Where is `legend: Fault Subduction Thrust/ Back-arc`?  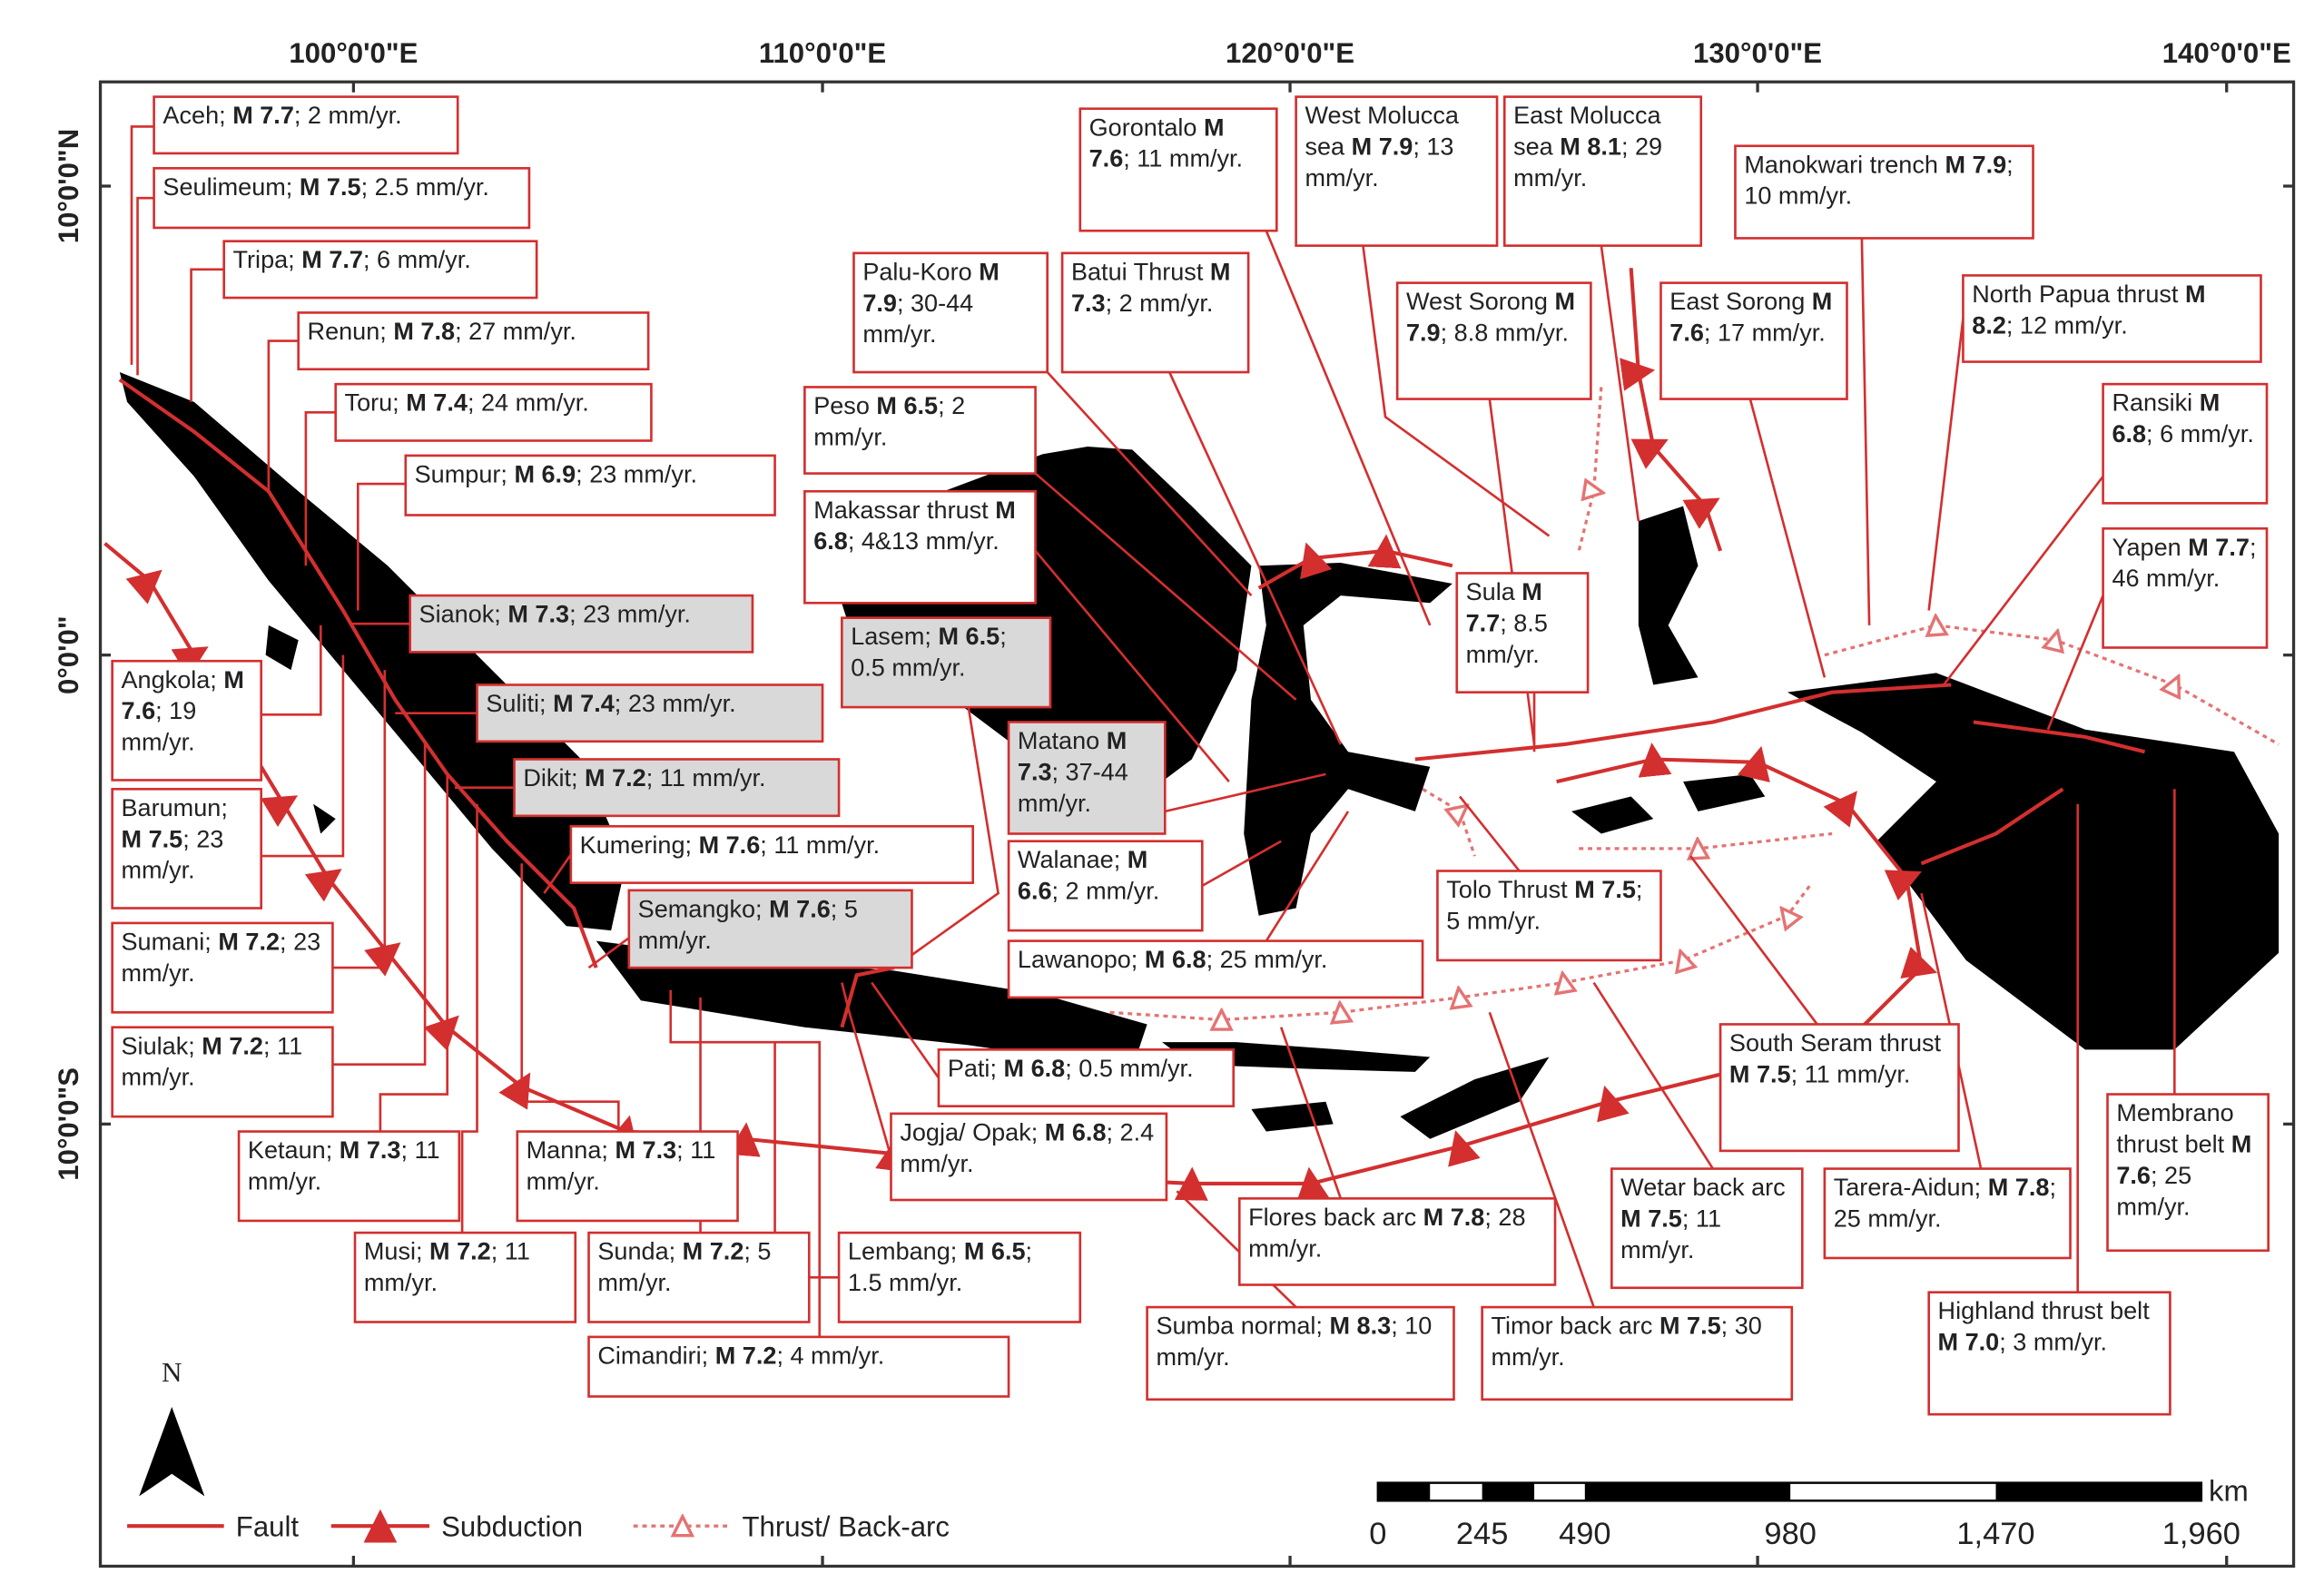
legend: Fault Subduction Thrust/ Back-arc is located at coordinates (538, 1526).